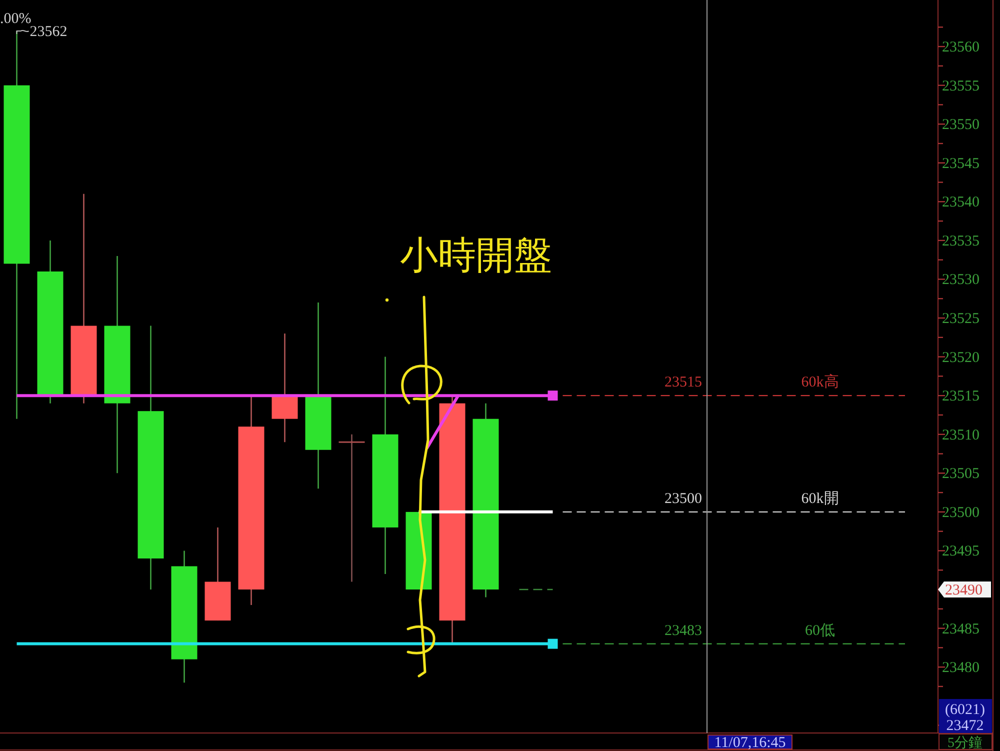 The width and height of the screenshot is (1000, 751). Describe the element at coordinates (961, 358) in the screenshot. I see `y-tick-label: 23520` at that location.